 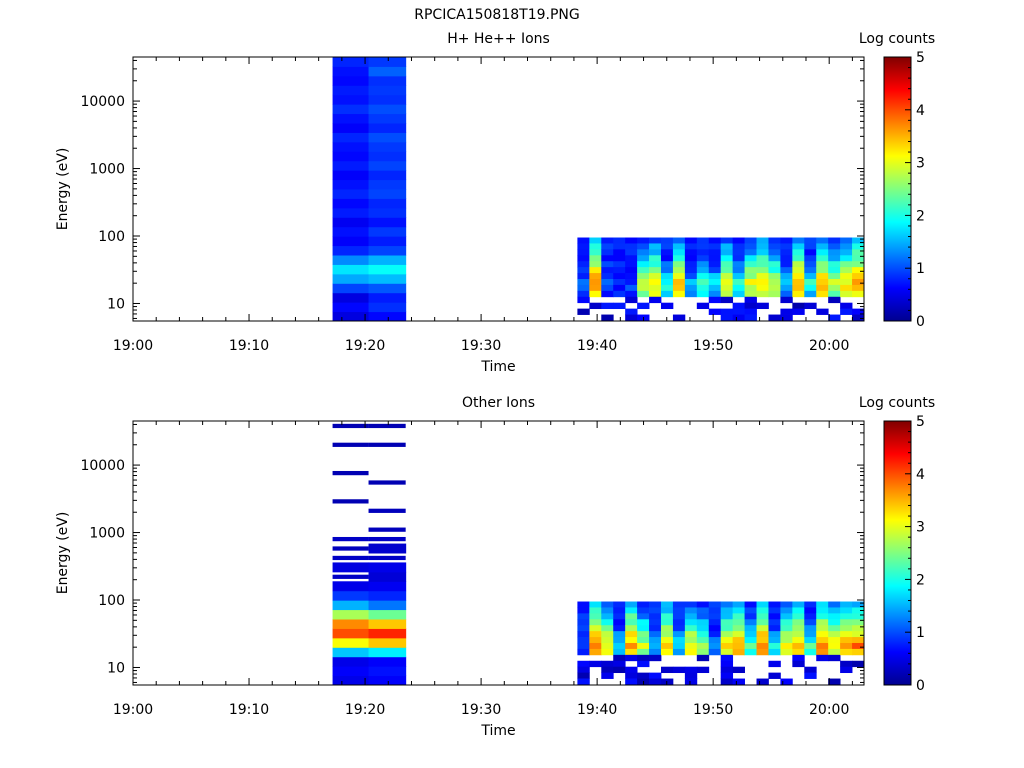 What do you see at coordinates (597, 710) in the screenshot?
I see `x-tick-label: 19:40` at bounding box center [597, 710].